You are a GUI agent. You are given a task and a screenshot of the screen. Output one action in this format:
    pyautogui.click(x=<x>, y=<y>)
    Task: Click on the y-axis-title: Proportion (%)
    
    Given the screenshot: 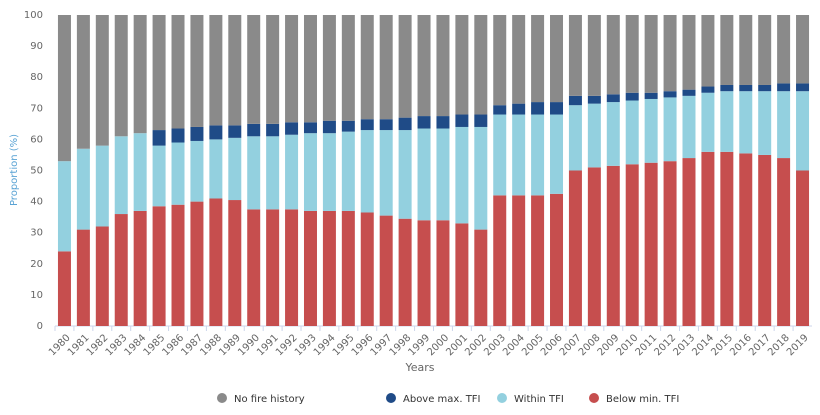 What is the action you would take?
    pyautogui.click(x=14, y=170)
    